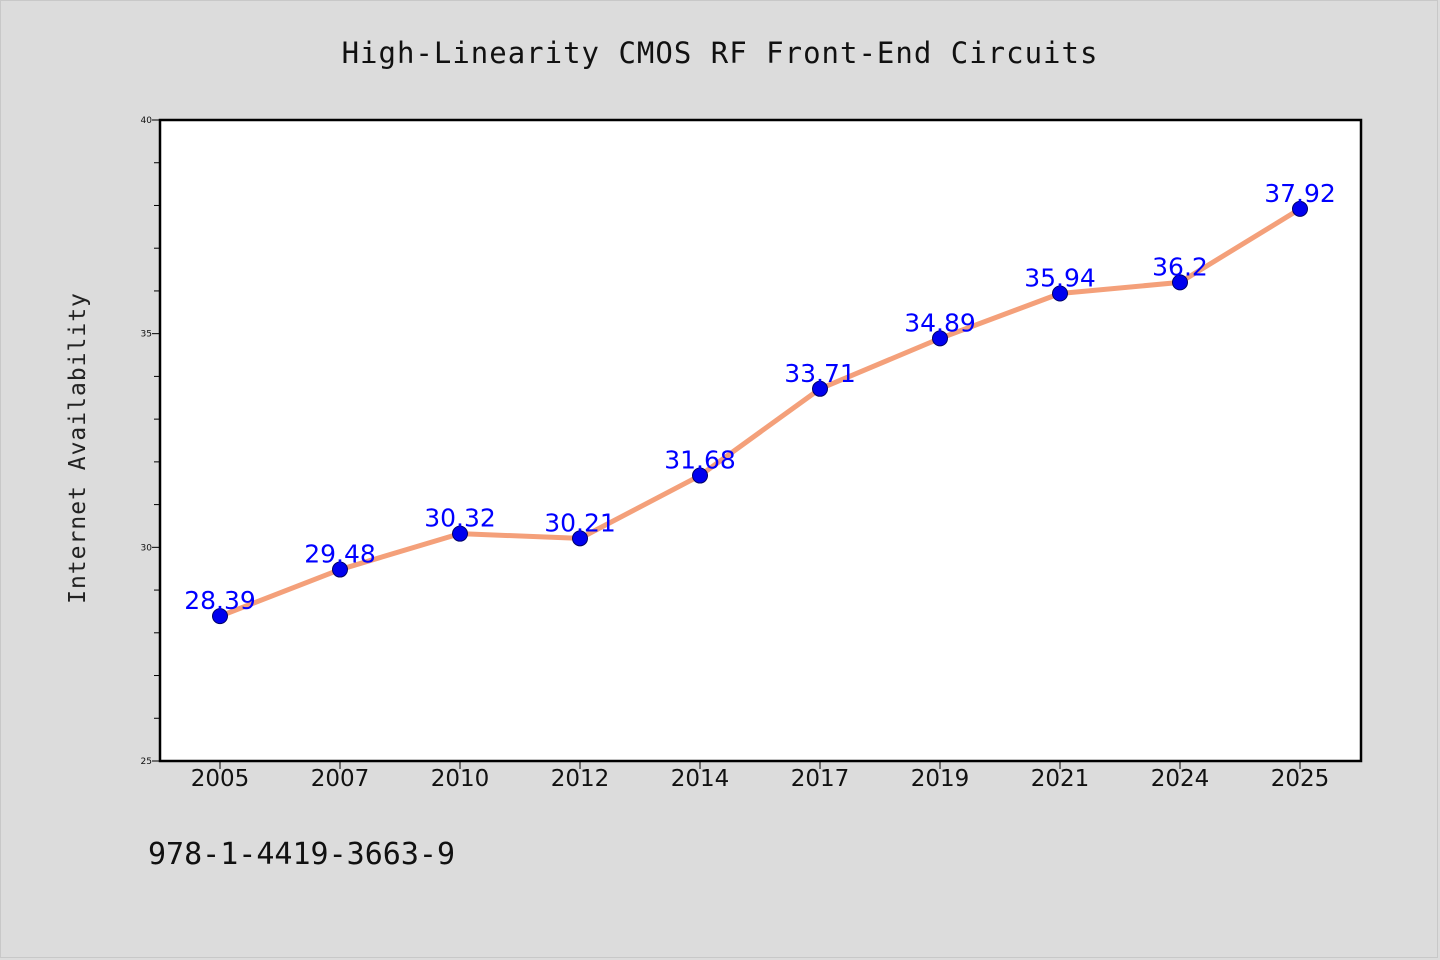  What do you see at coordinates (150, 441) in the screenshot?
I see `y-axis: 25 30 35 40` at bounding box center [150, 441].